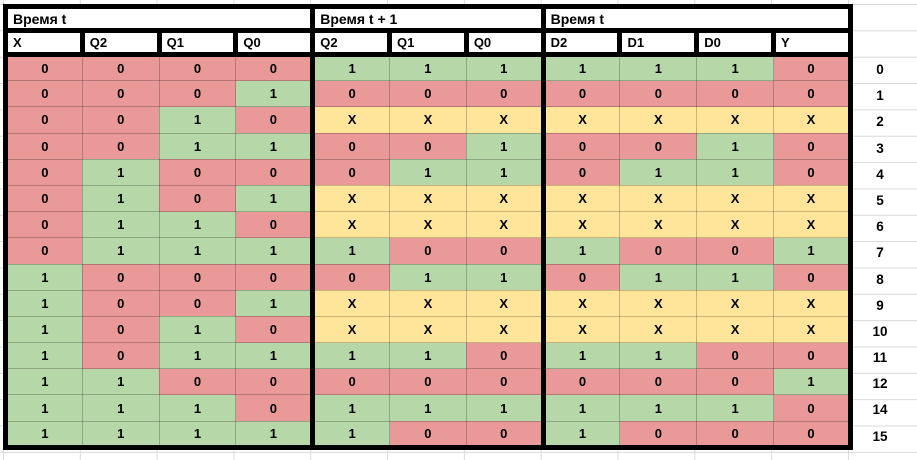 This screenshot has height=460, width=917. What do you see at coordinates (880, 358) in the screenshot?
I see `row-label: 11` at bounding box center [880, 358].